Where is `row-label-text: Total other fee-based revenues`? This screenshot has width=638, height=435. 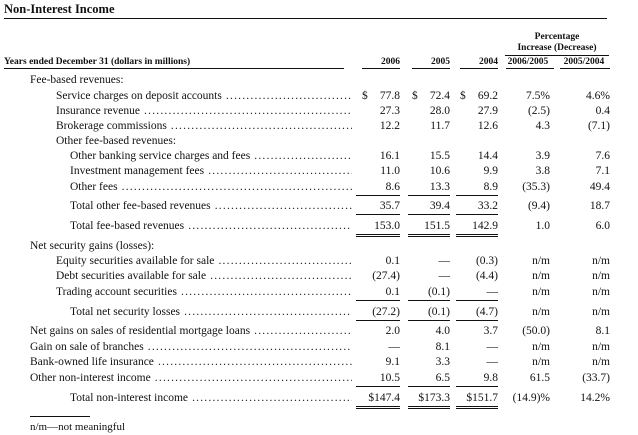 row-label-text: Total other fee-based revenues is located at coordinates (140, 206).